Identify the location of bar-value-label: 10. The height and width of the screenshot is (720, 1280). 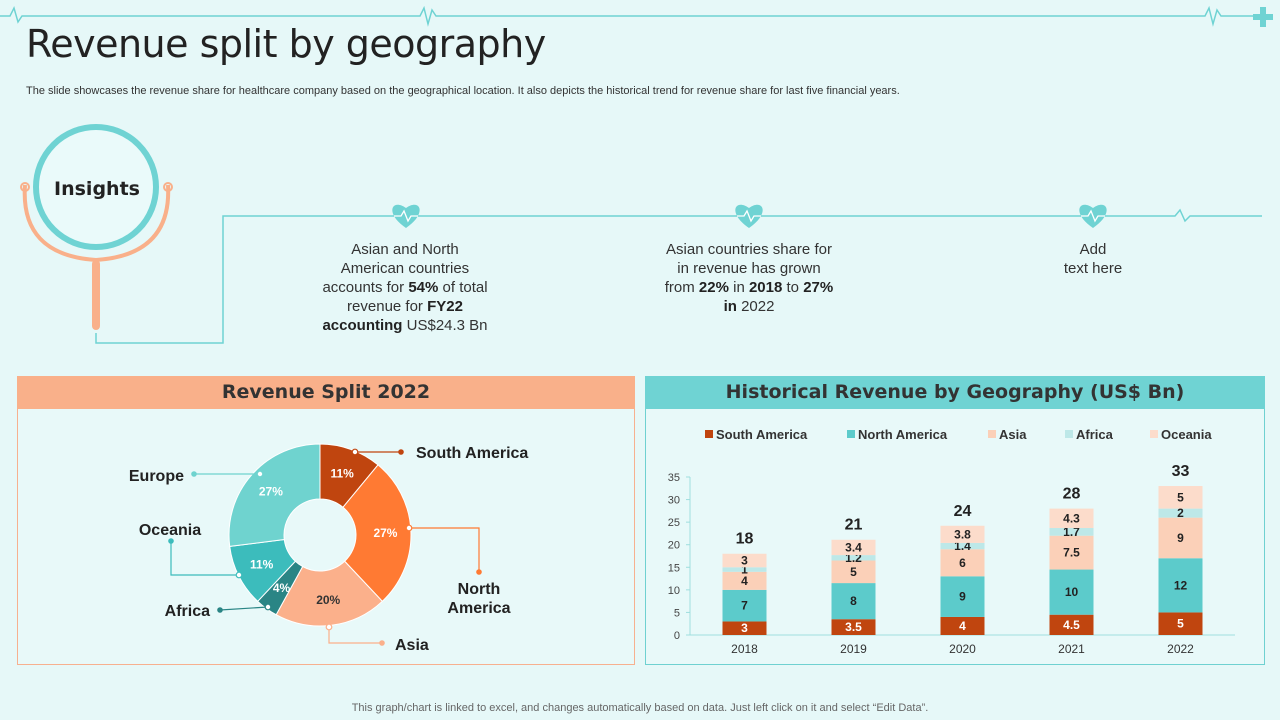
(1072, 592).